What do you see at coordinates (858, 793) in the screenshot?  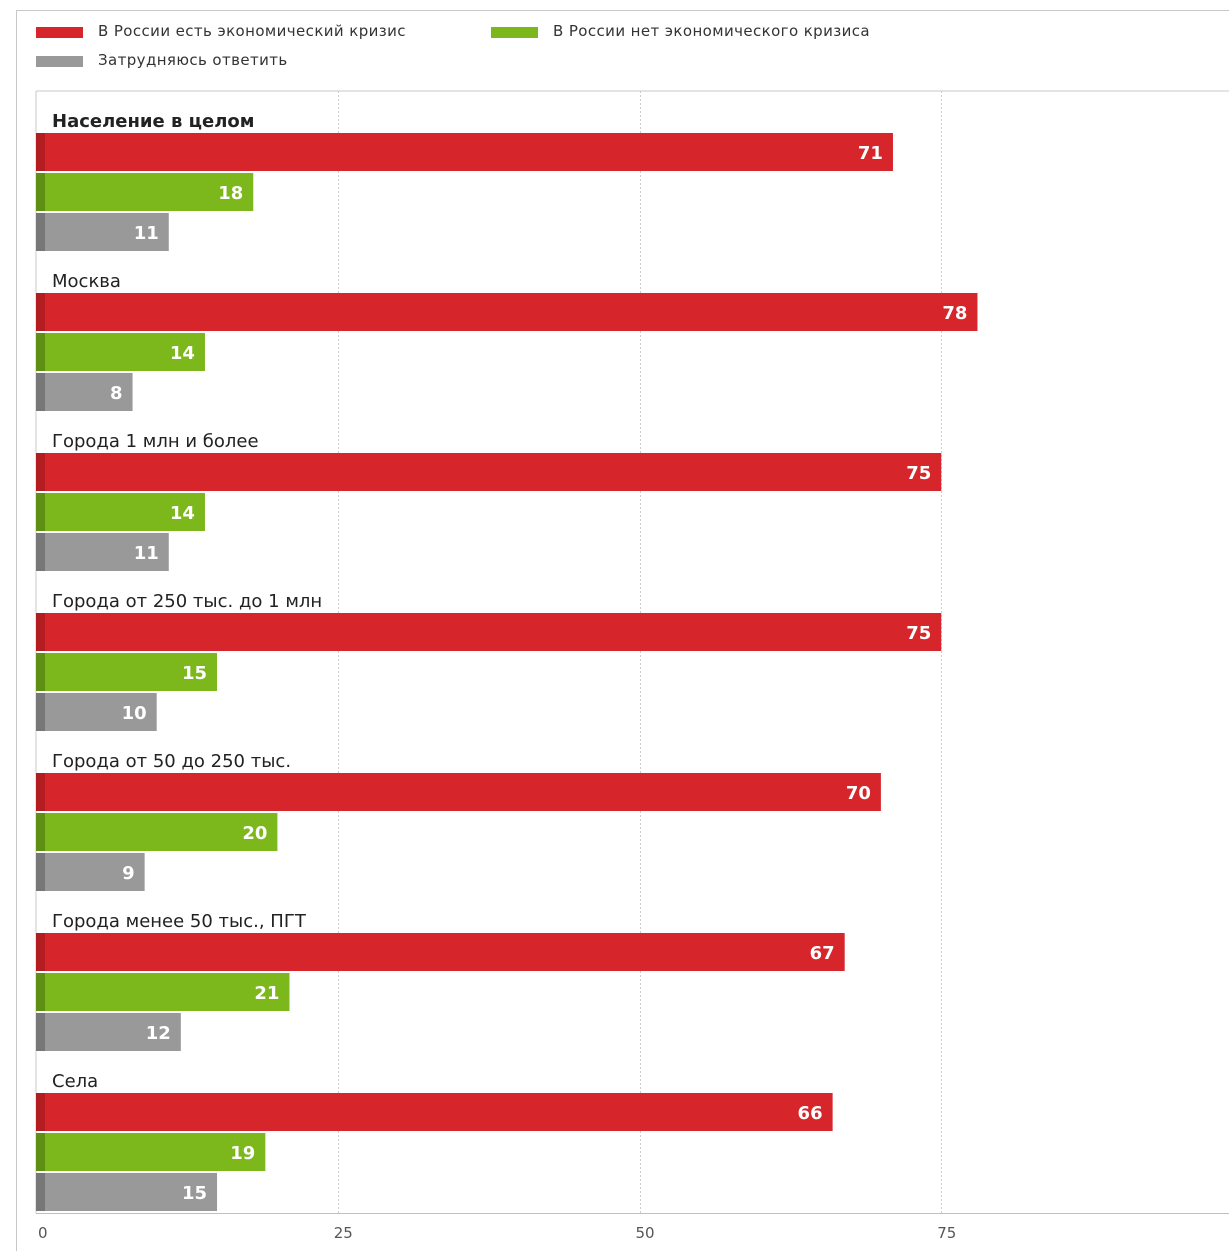 I see `bar-value-label: 70` at bounding box center [858, 793].